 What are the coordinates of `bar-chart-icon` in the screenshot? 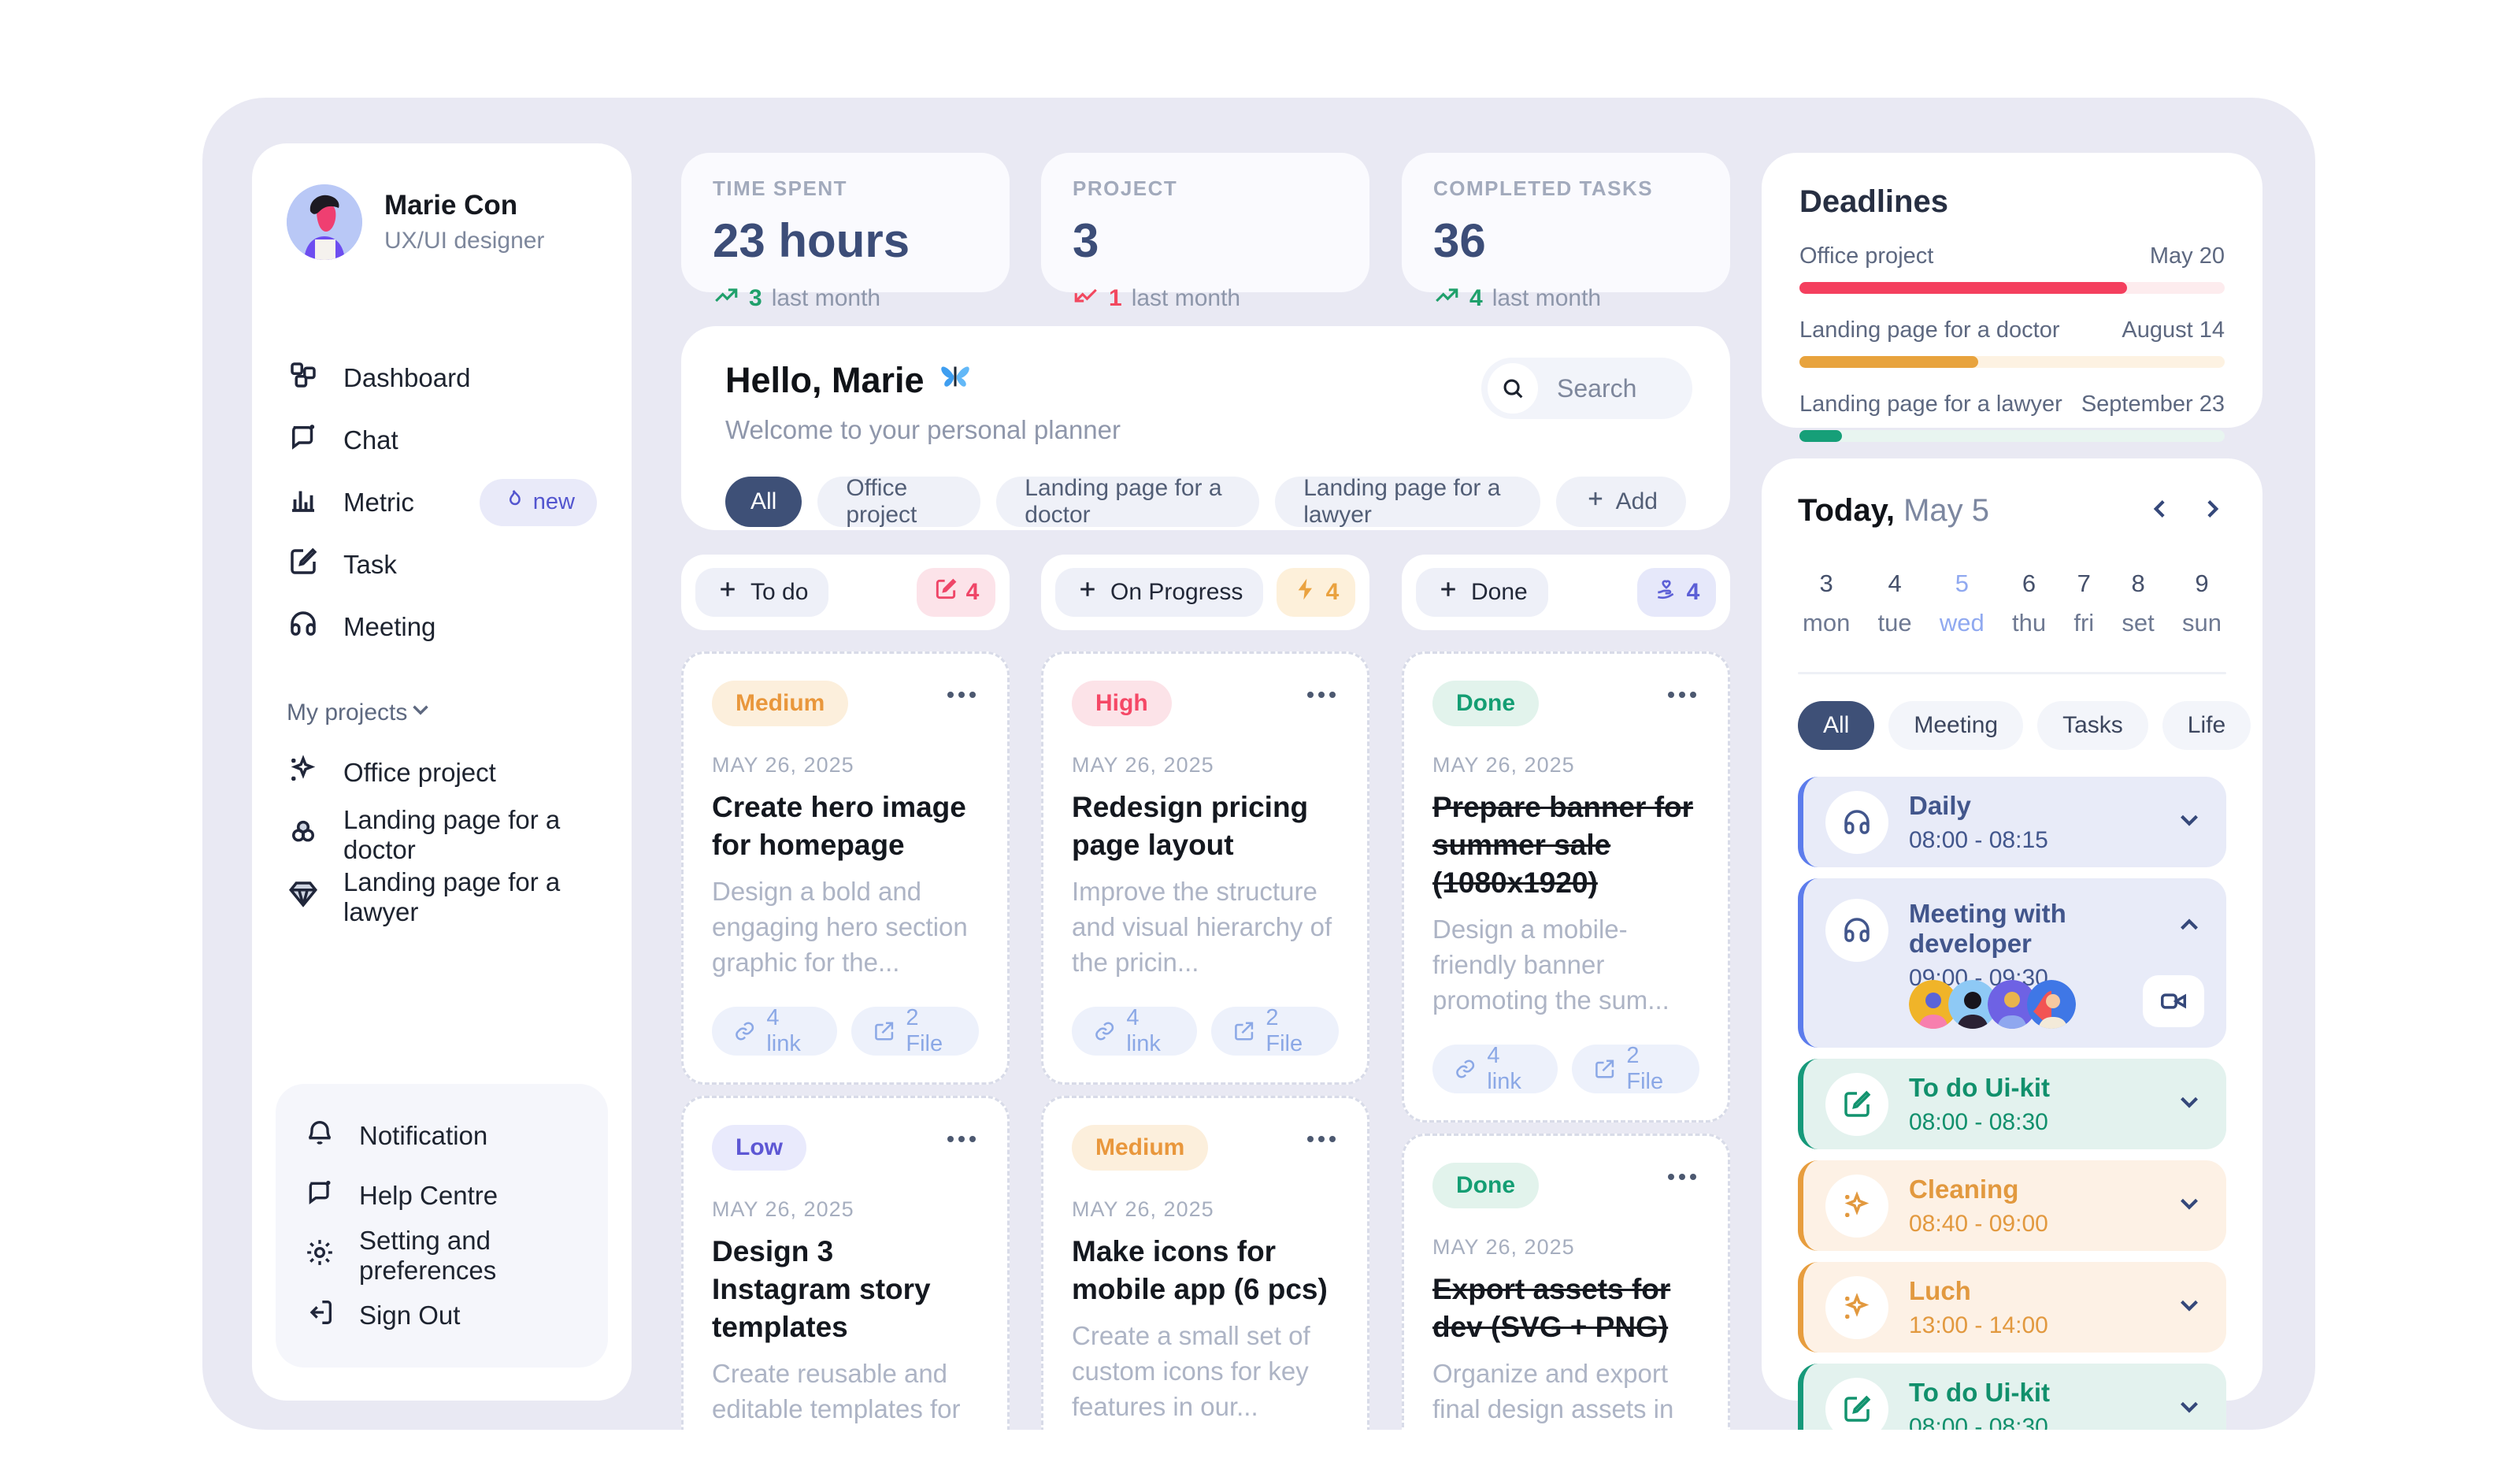 It's located at (303, 502).